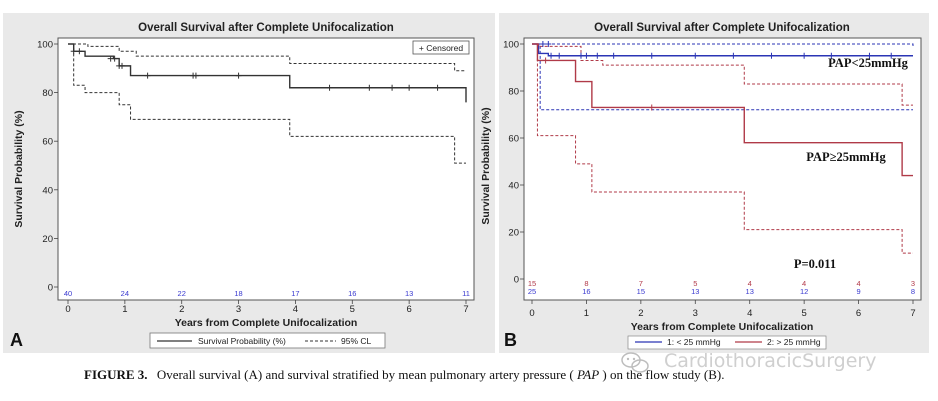 This screenshot has width=938, height=401. I want to click on x-tick-label: 0, so click(67, 309).